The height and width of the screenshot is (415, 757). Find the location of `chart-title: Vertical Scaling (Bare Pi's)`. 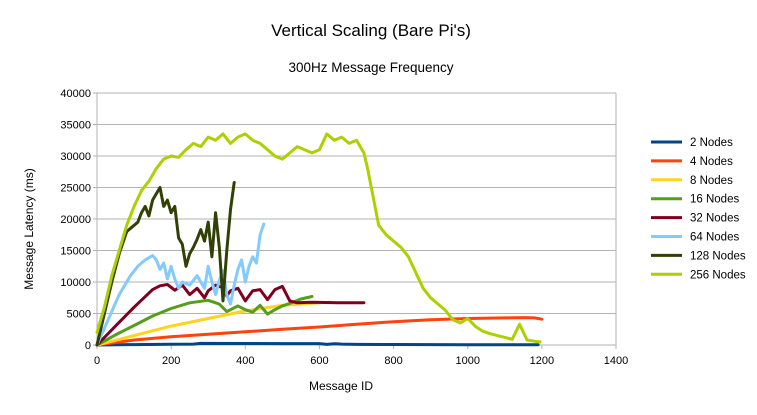

chart-title: Vertical Scaling (Bare Pi's) is located at coordinates (371, 30).